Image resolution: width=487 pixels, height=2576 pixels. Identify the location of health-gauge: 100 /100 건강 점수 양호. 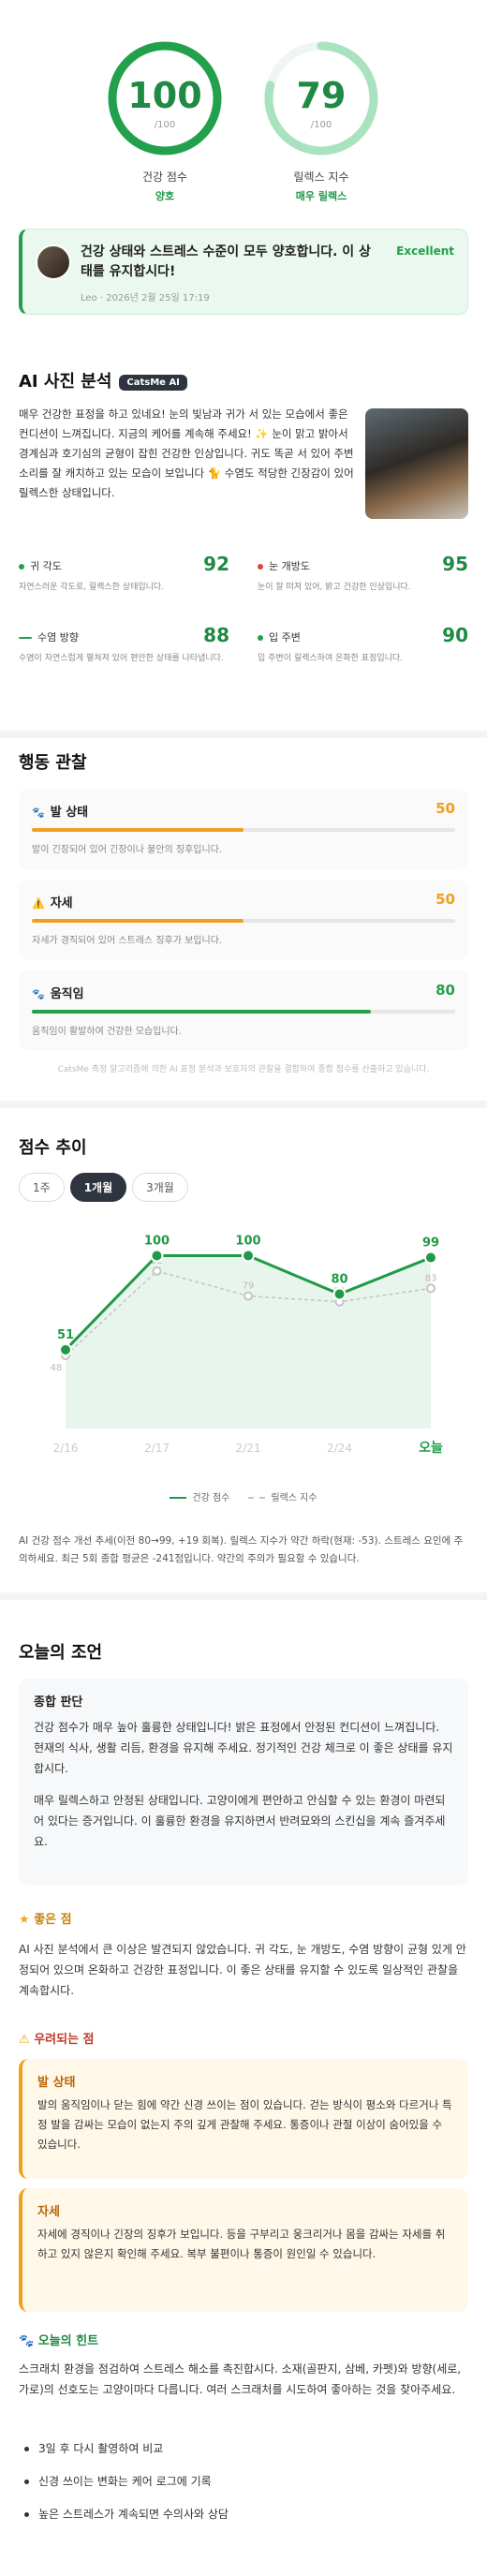
(165, 120).